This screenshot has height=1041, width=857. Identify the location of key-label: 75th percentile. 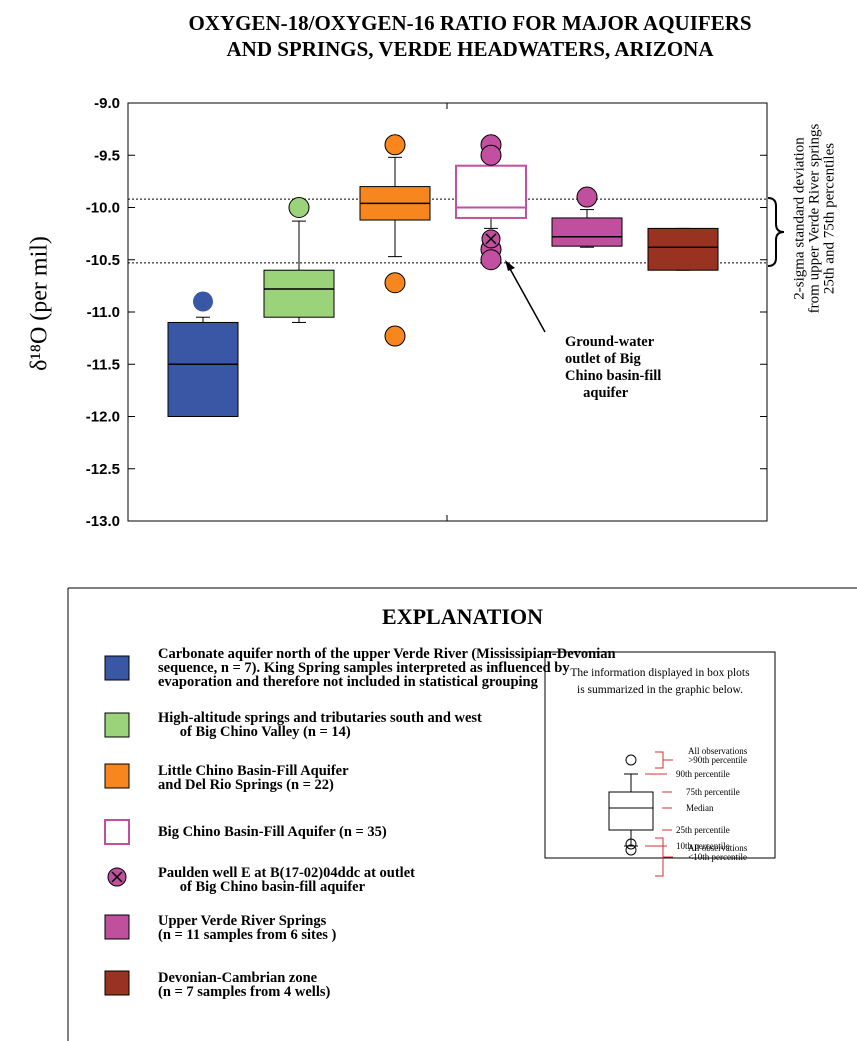
(713, 792).